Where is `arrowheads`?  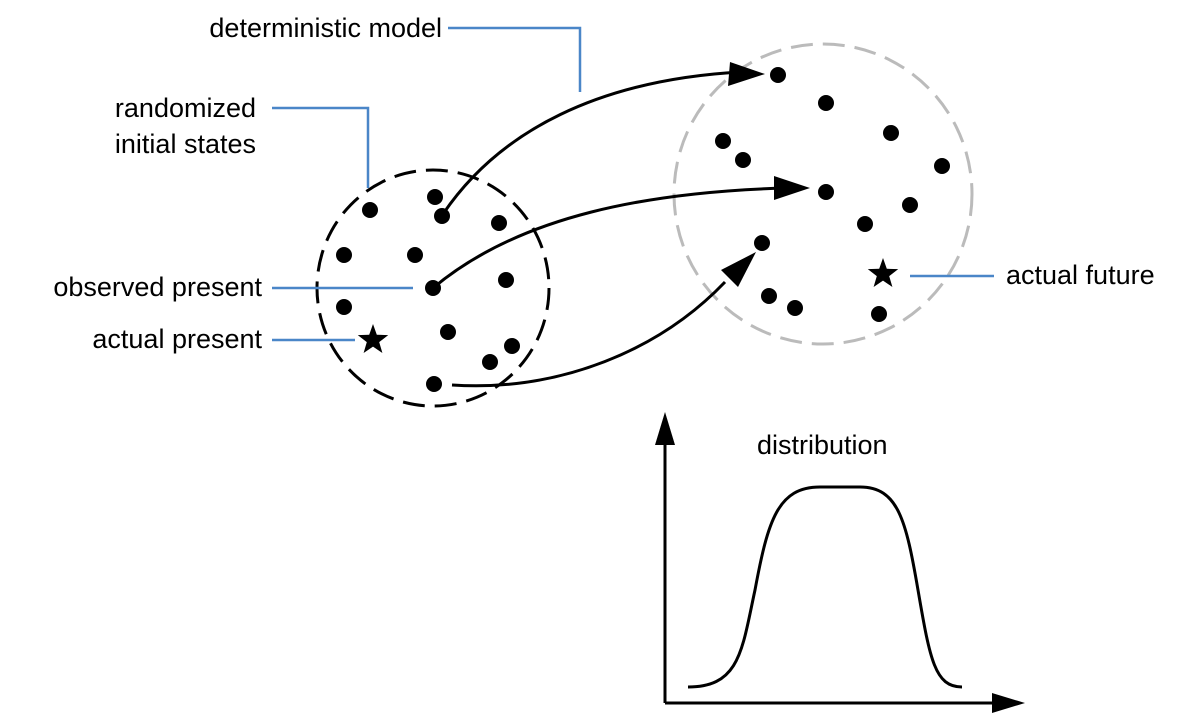
arrowheads is located at coordinates (765, 174).